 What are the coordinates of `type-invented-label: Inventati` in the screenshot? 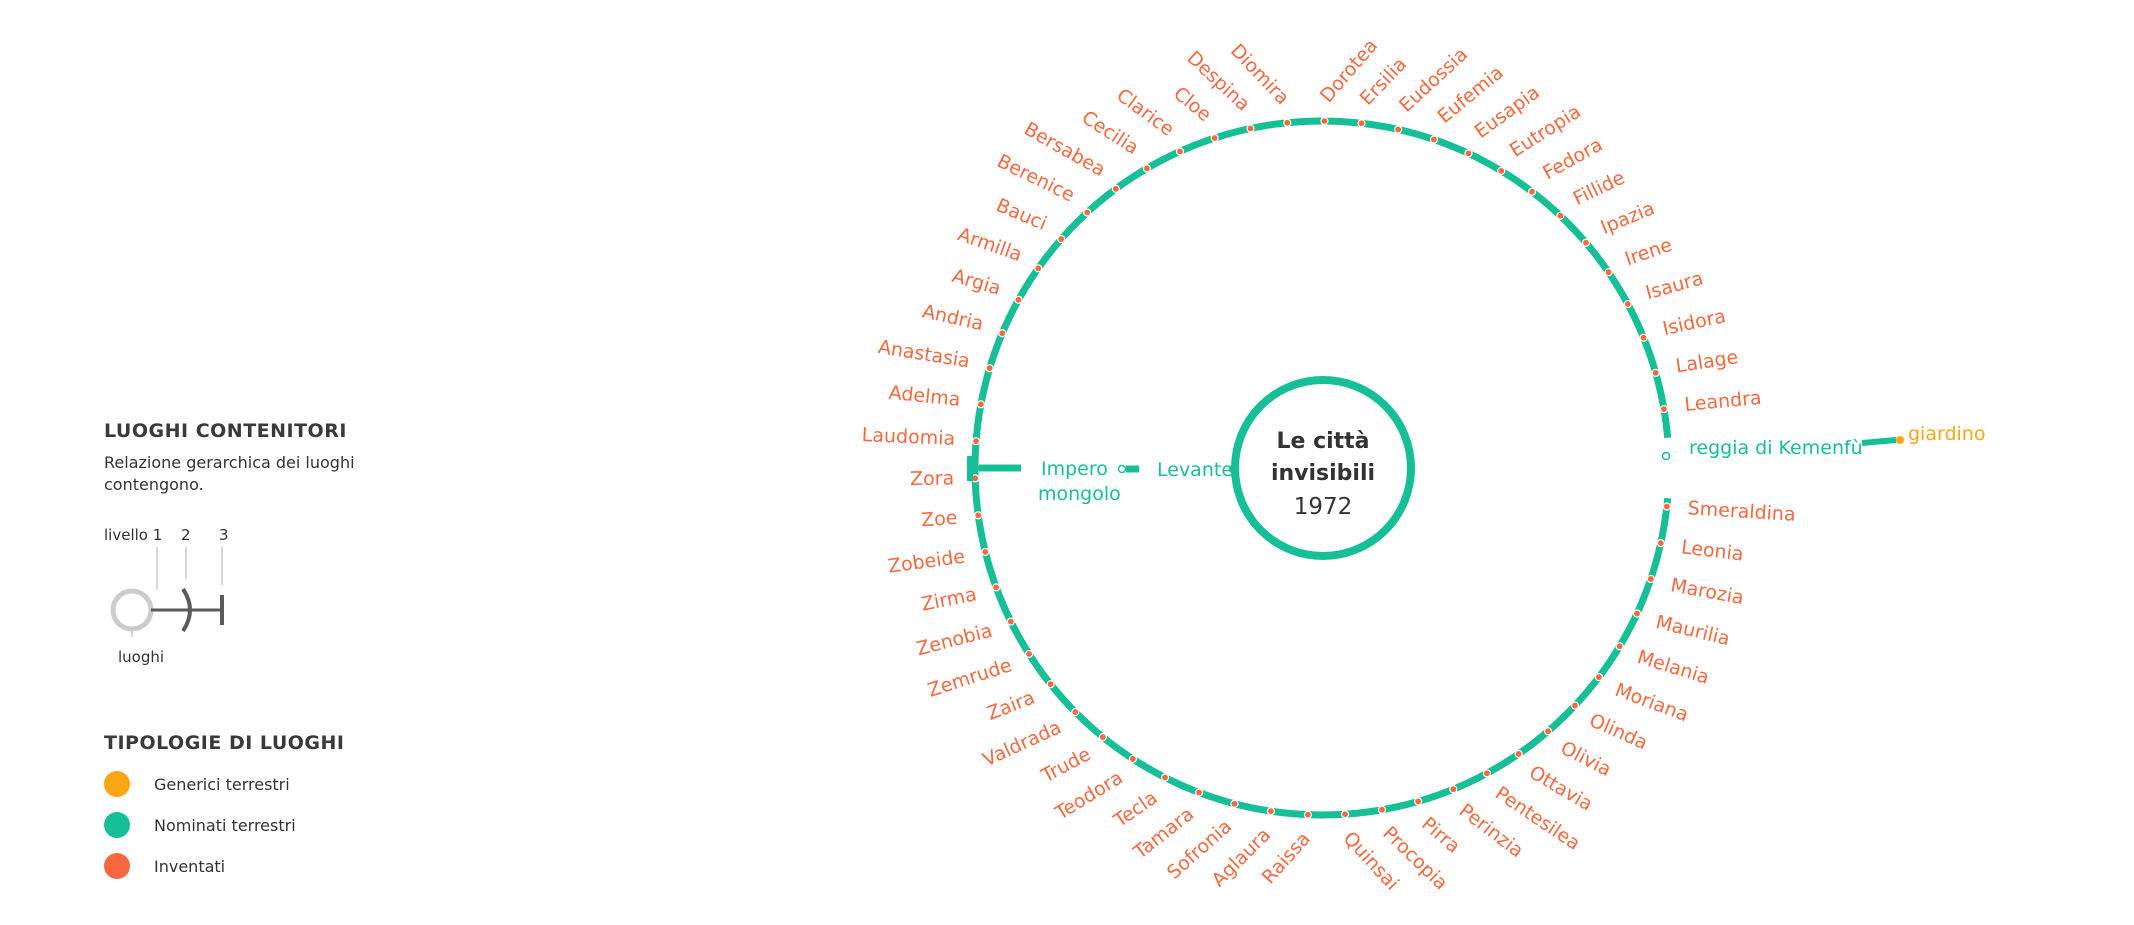 It's located at (190, 866).